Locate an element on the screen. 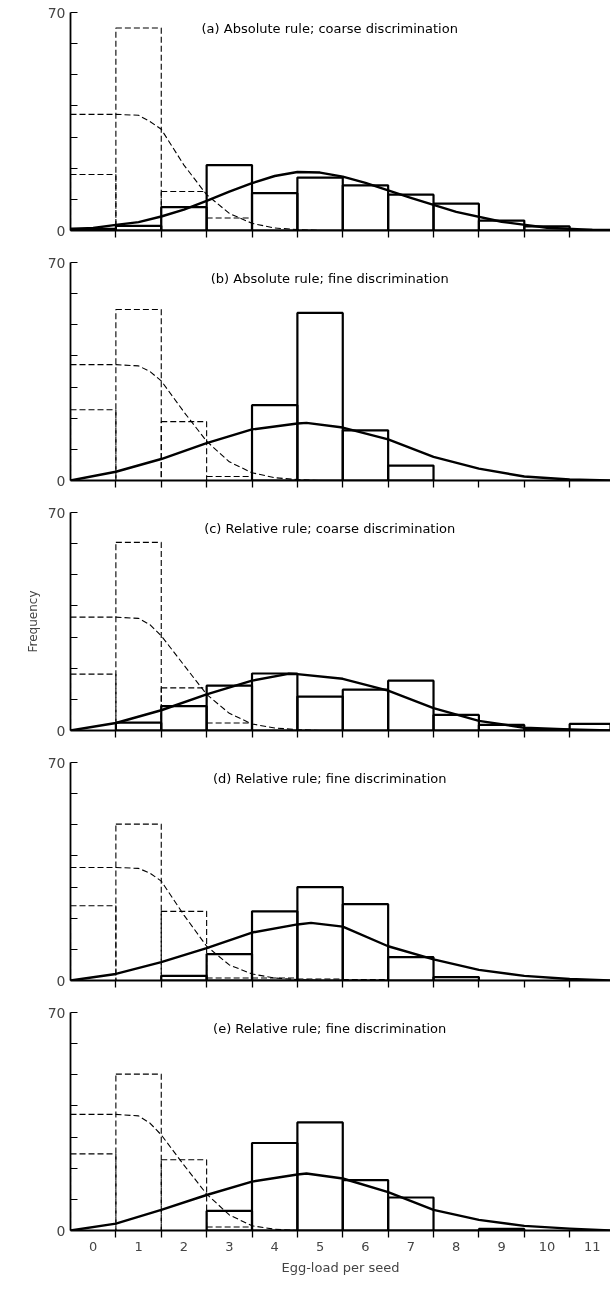 This screenshot has height=1290, width=610. x-tick-label: 1 is located at coordinates (138, 1246).